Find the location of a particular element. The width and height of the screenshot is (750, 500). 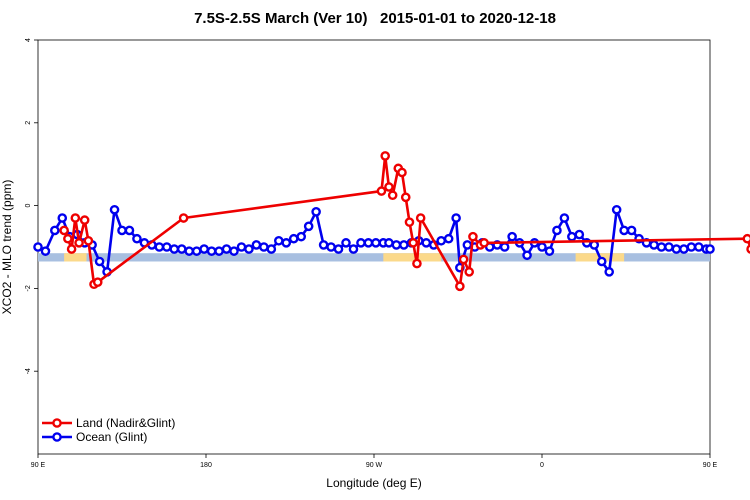

legend: Land (Nadir&Glint)Ocean (Glint) is located at coordinates (108, 430).